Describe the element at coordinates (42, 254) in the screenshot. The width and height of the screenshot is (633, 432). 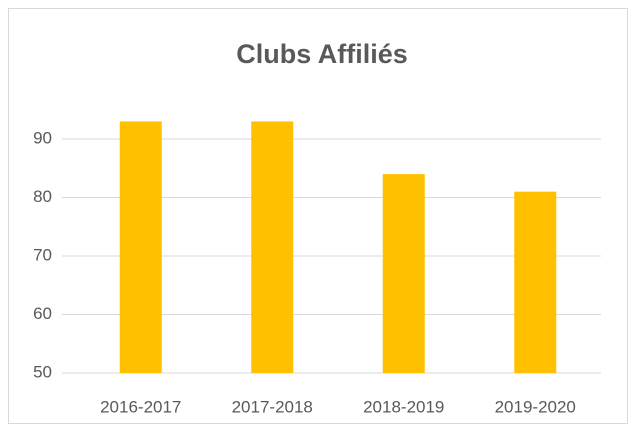
I see `y-tick-label: 70` at that location.